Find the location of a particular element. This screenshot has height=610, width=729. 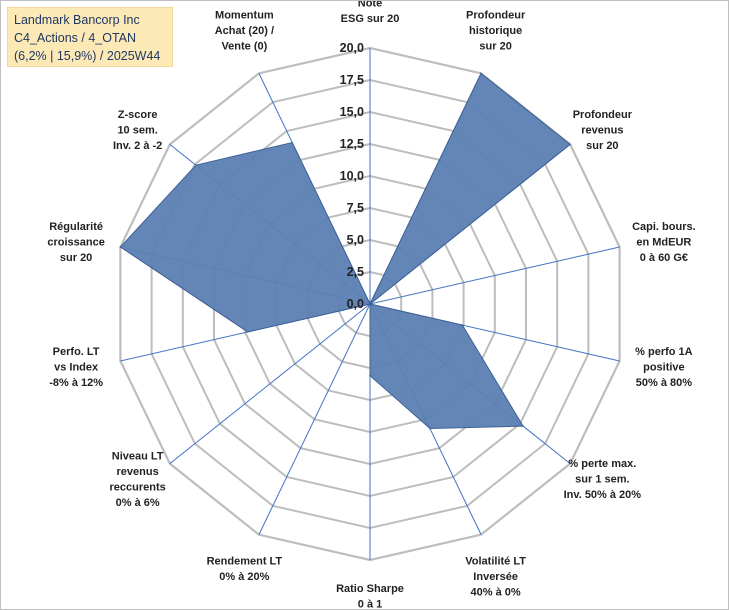

axis-label-line: % perte max. is located at coordinates (602, 464).